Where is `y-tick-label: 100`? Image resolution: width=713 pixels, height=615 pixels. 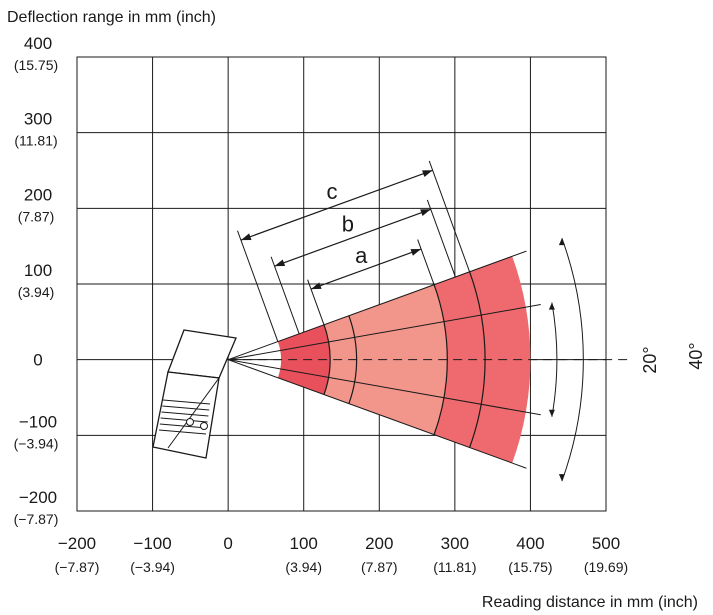
y-tick-label: 100 is located at coordinates (38, 270).